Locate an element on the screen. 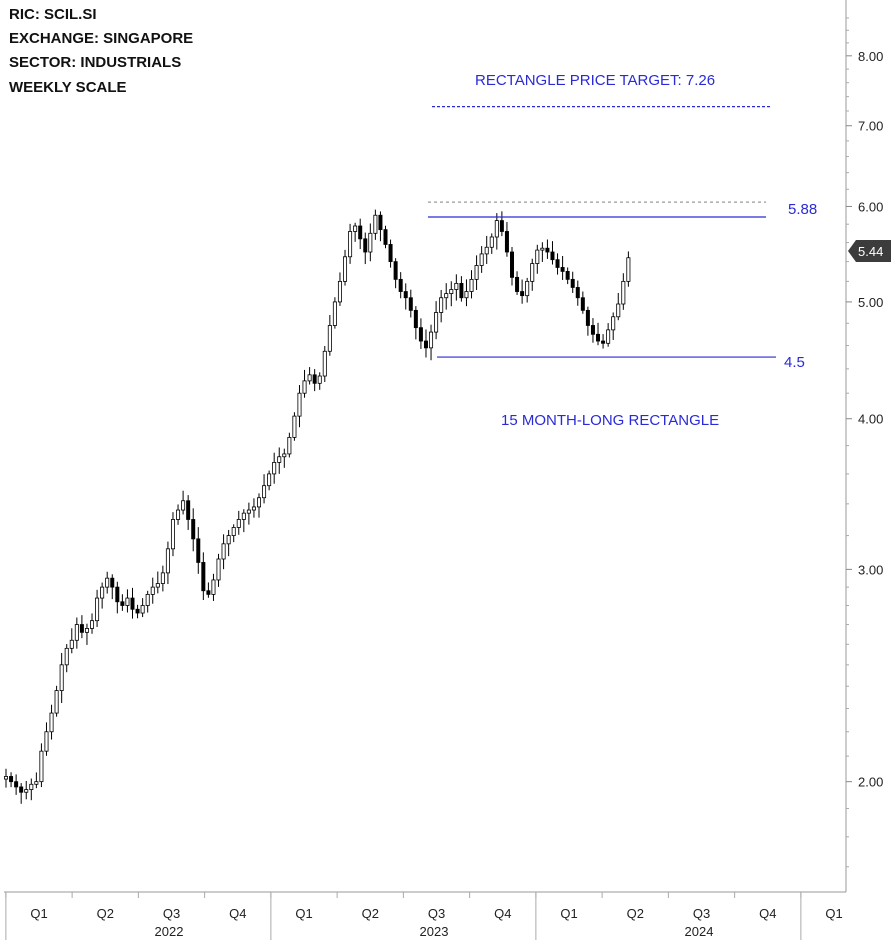 The width and height of the screenshot is (891, 940). y-tick-label: 2.00 is located at coordinates (870, 782).